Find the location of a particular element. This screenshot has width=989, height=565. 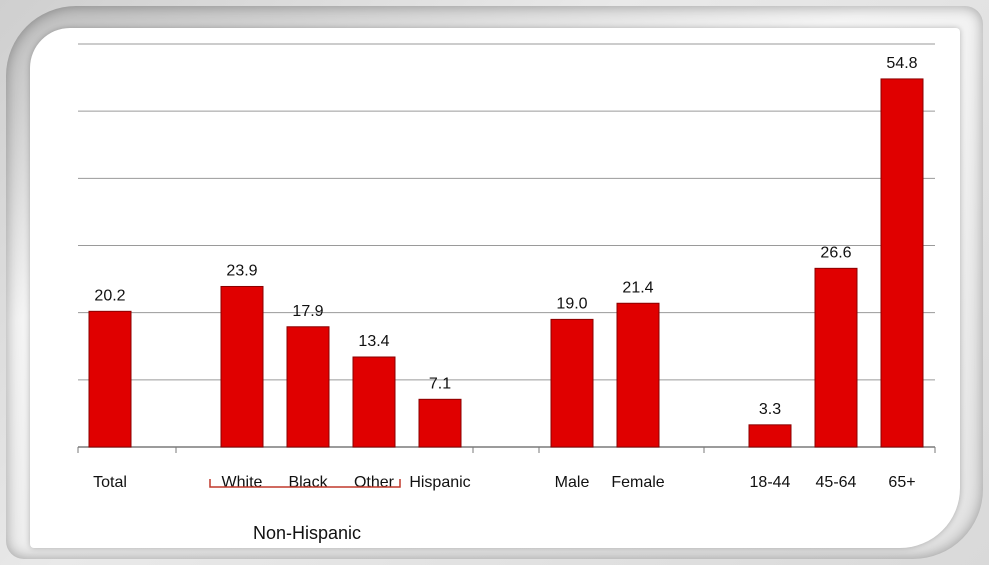

category-label: Hispanic is located at coordinates (439, 482).